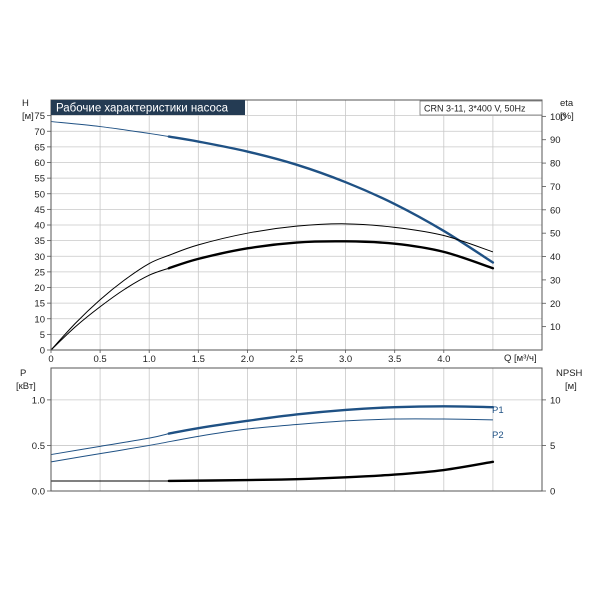  Describe the element at coordinates (555, 400) in the screenshot. I see `npsh-tick-label: 10` at that location.